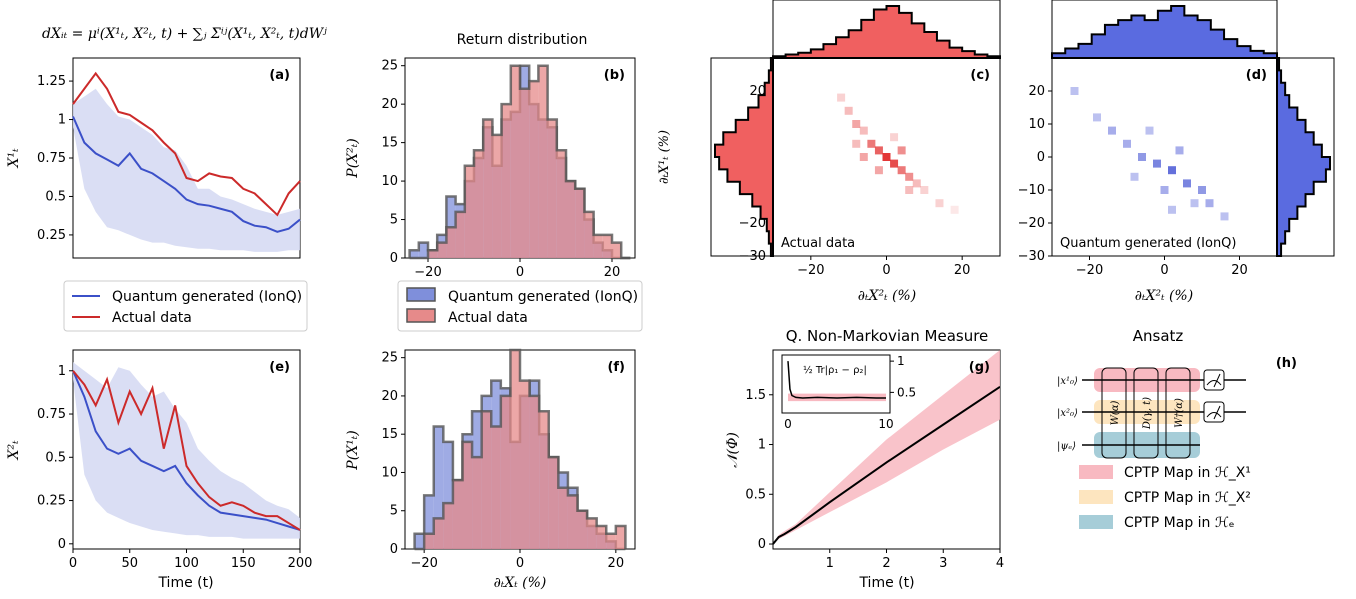 This screenshot has height=599, width=1356. What do you see at coordinates (1164, 296) in the screenshot?
I see `panel-d-xlabel: ∂ₜX²ₜ (%)` at bounding box center [1164, 296].